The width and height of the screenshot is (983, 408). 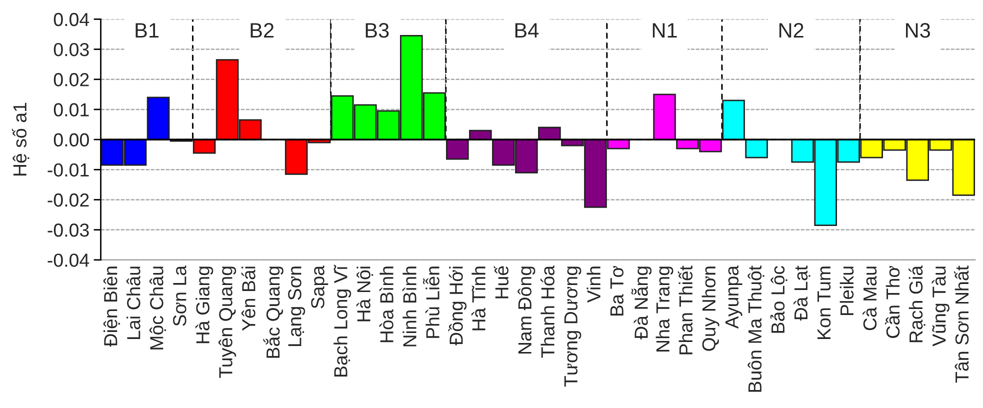 What do you see at coordinates (547, 311) in the screenshot?
I see `x-tick-label: Thanh Hóa` at bounding box center [547, 311].